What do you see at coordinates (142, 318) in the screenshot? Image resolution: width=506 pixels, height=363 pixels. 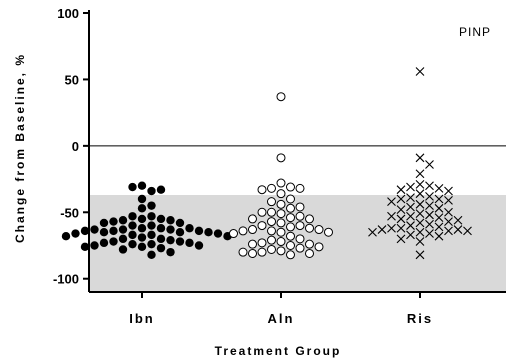 I see `category-label: Ibn` at bounding box center [142, 318].